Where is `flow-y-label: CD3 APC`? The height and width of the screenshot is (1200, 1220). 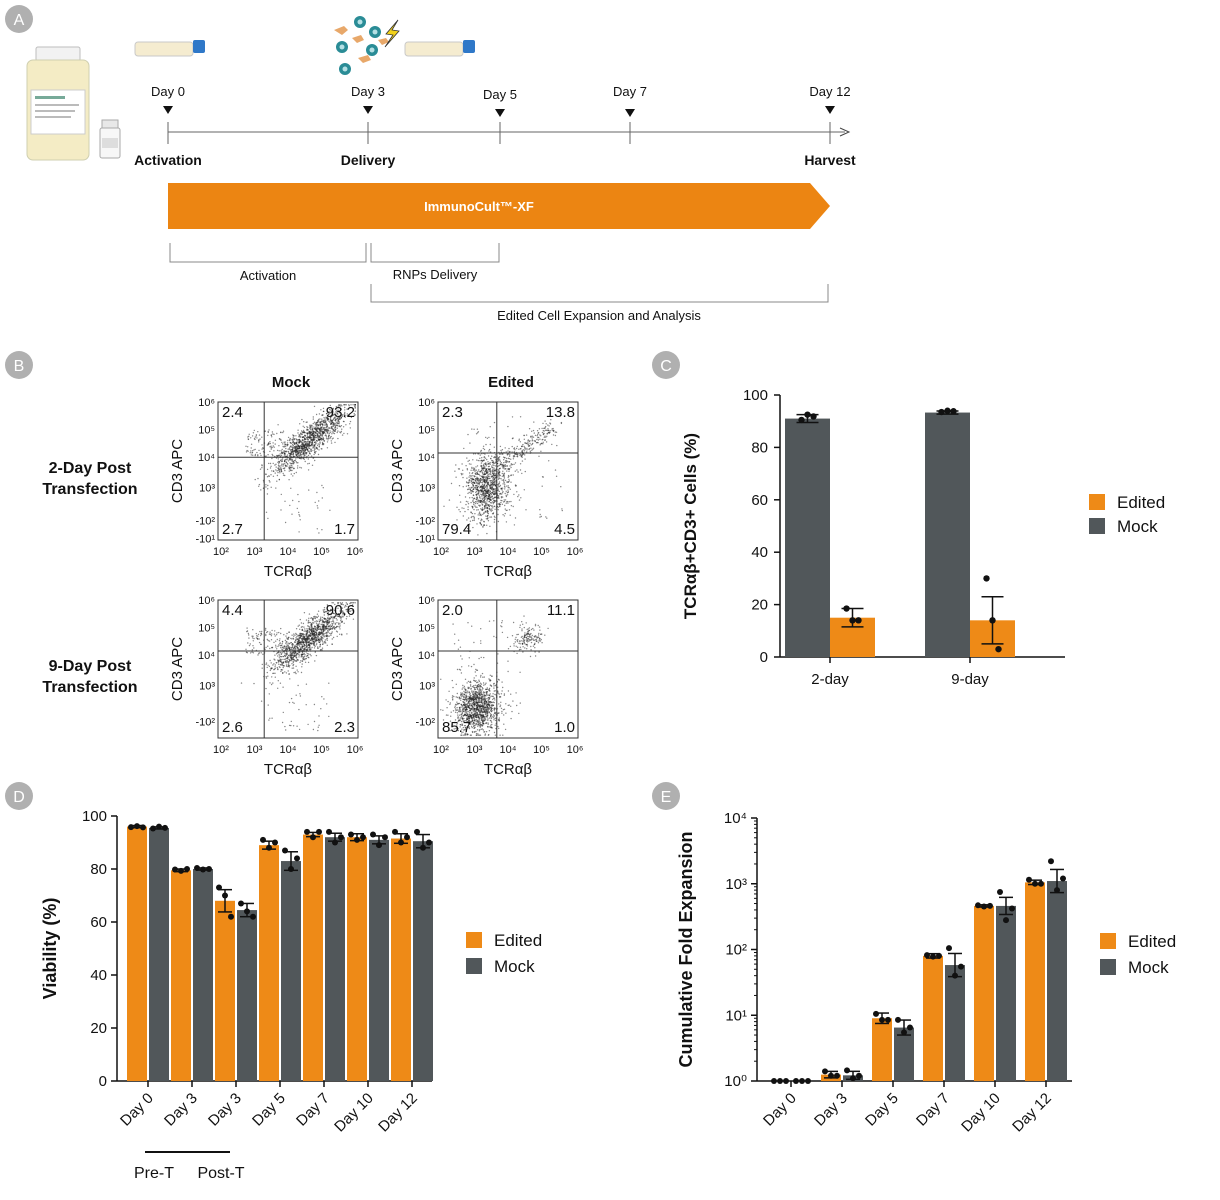
flow-y-label: CD3 APC is located at coordinates (397, 471).